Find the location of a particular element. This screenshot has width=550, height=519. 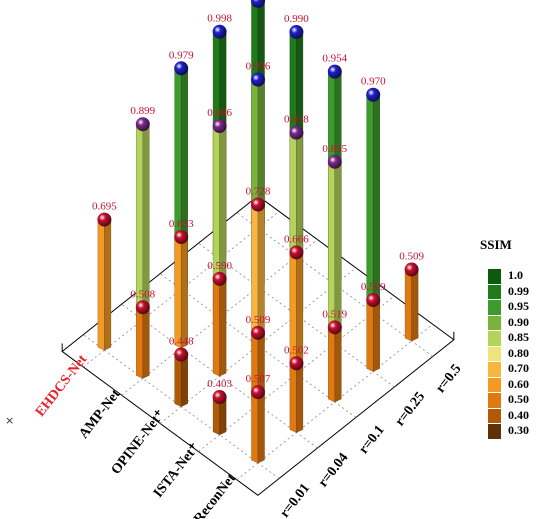

method-tick-label: ISTA-Net⁺ is located at coordinates (177, 471).